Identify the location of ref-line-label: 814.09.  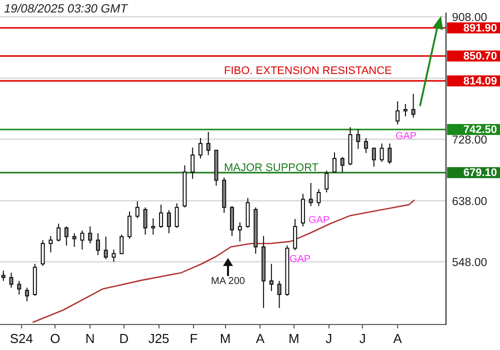
(480, 81).